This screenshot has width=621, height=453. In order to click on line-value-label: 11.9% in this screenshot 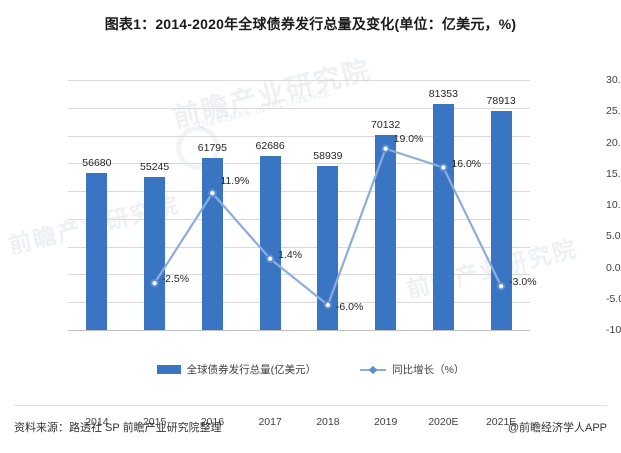, I will do `click(235, 181)`.